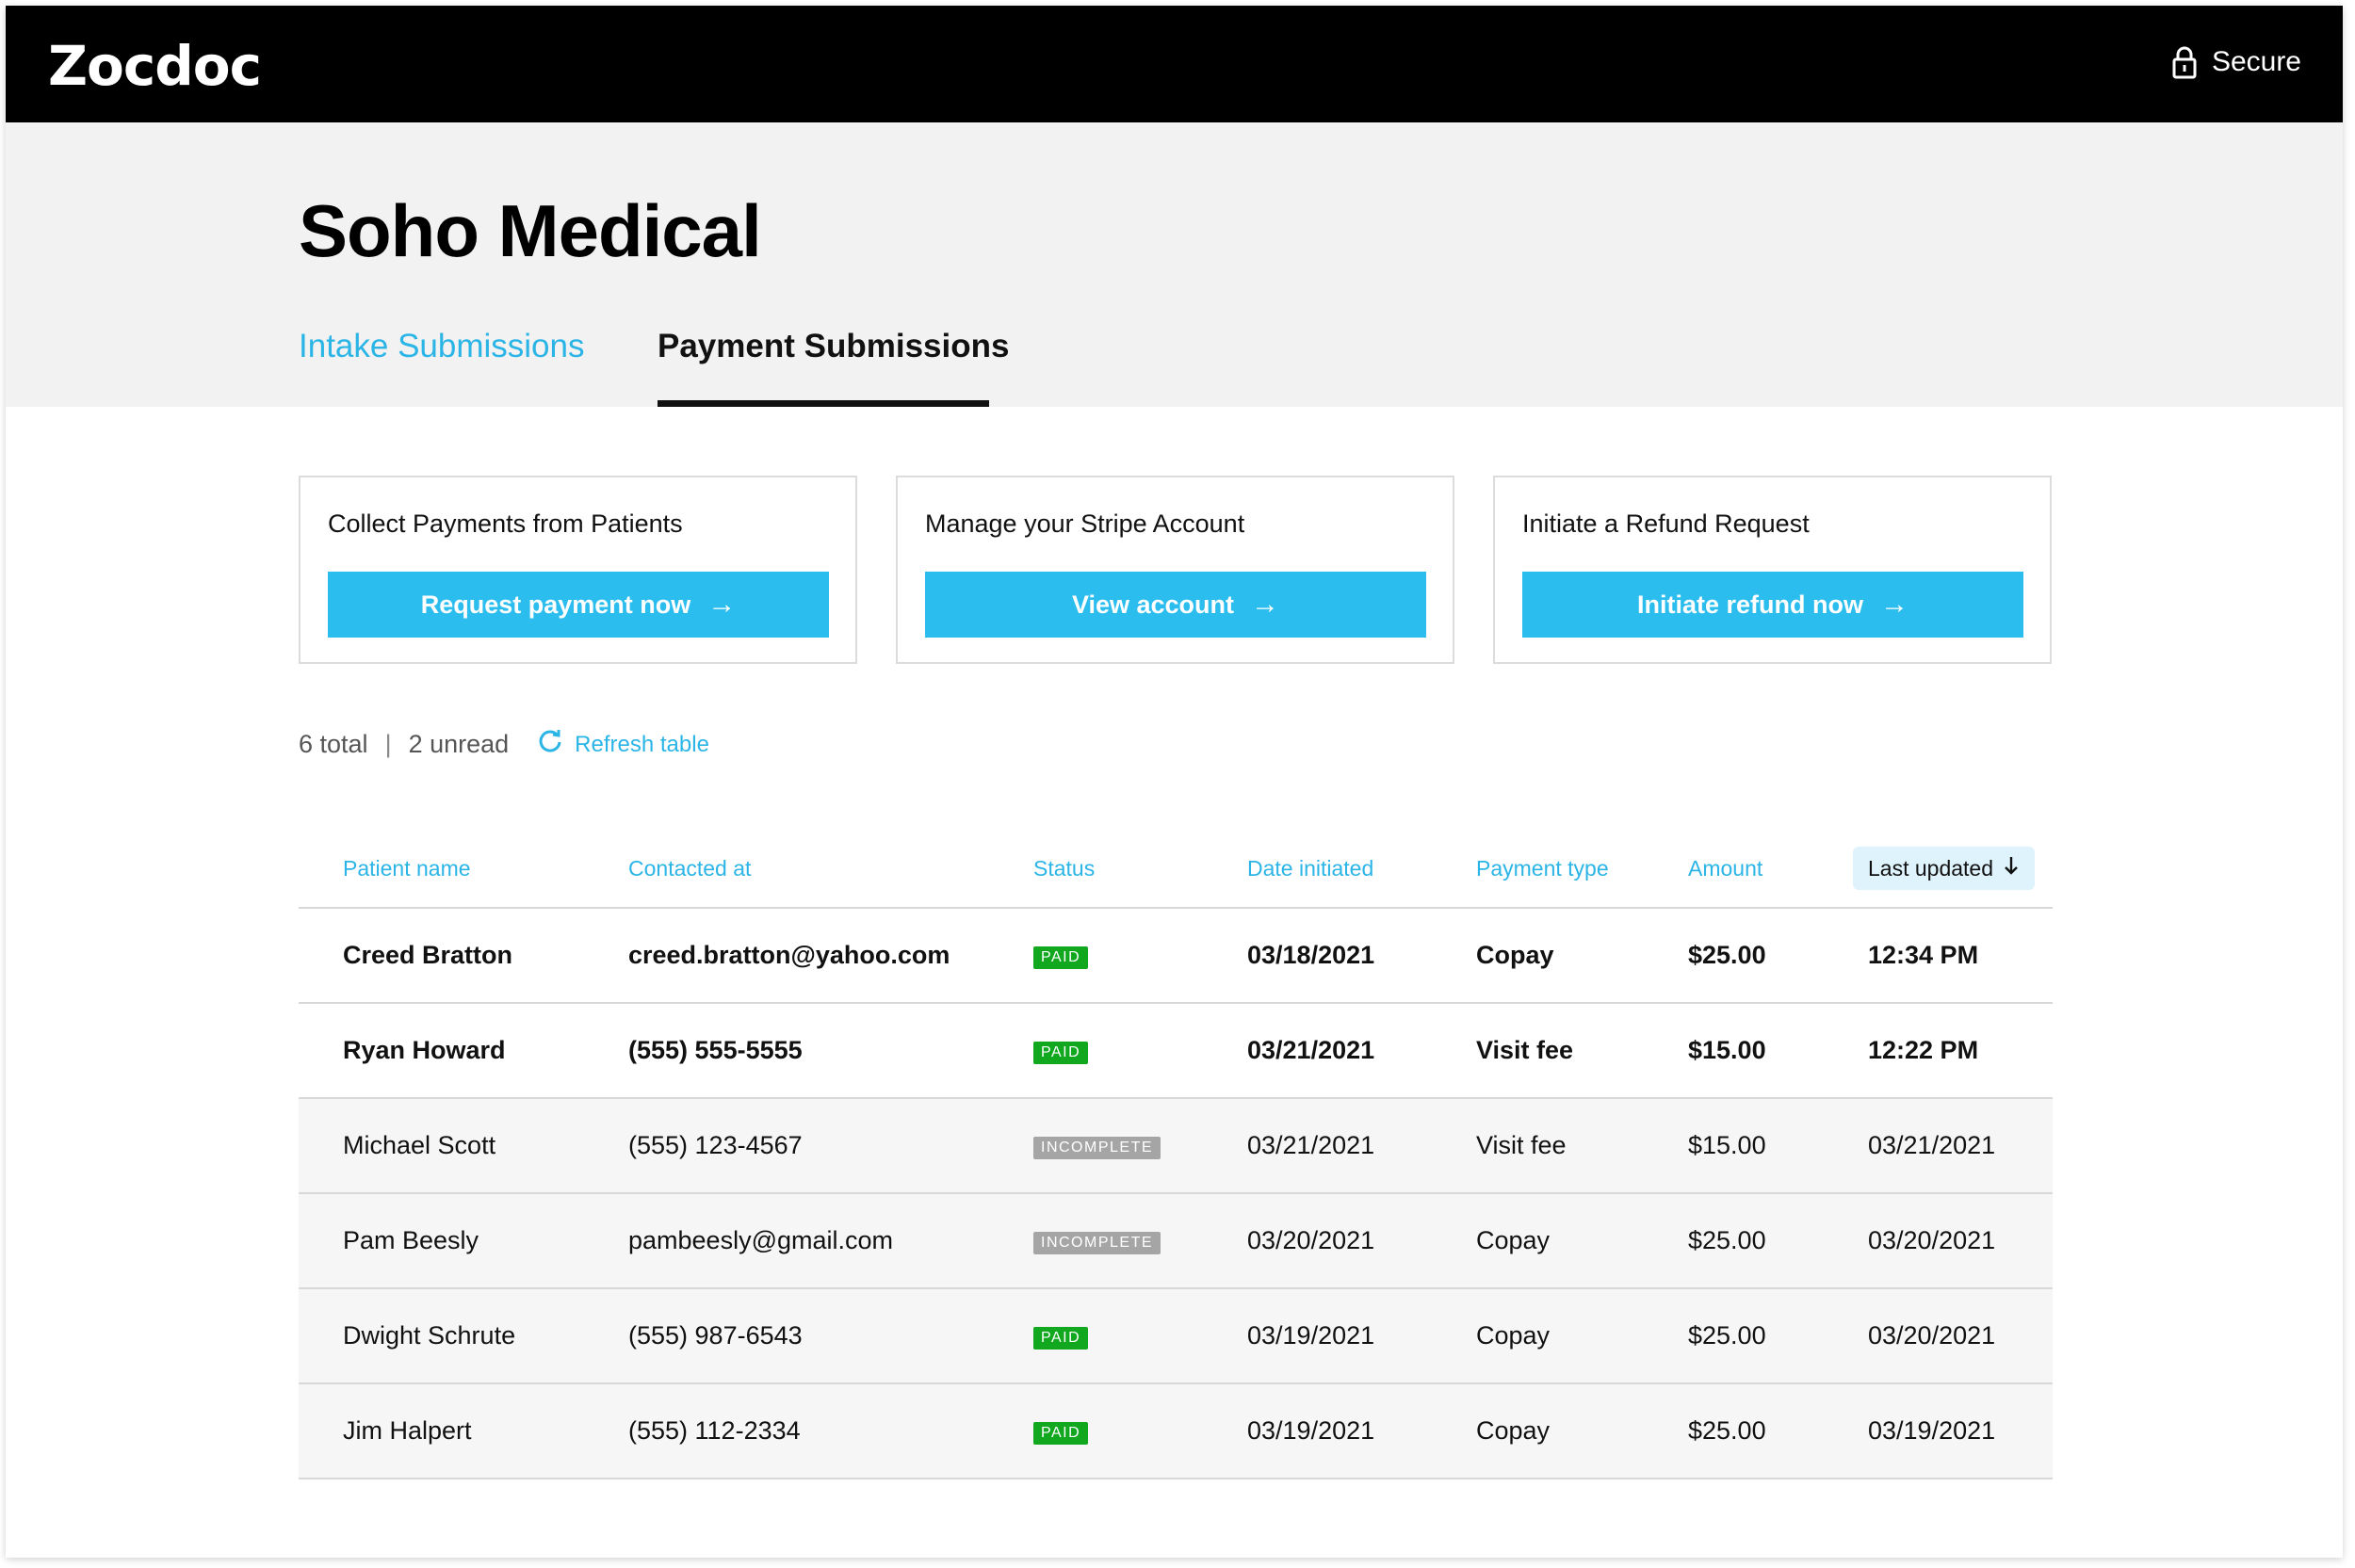 The image size is (2355, 1568). I want to click on date-initiated: 03/20/2021, so click(1311, 1240).